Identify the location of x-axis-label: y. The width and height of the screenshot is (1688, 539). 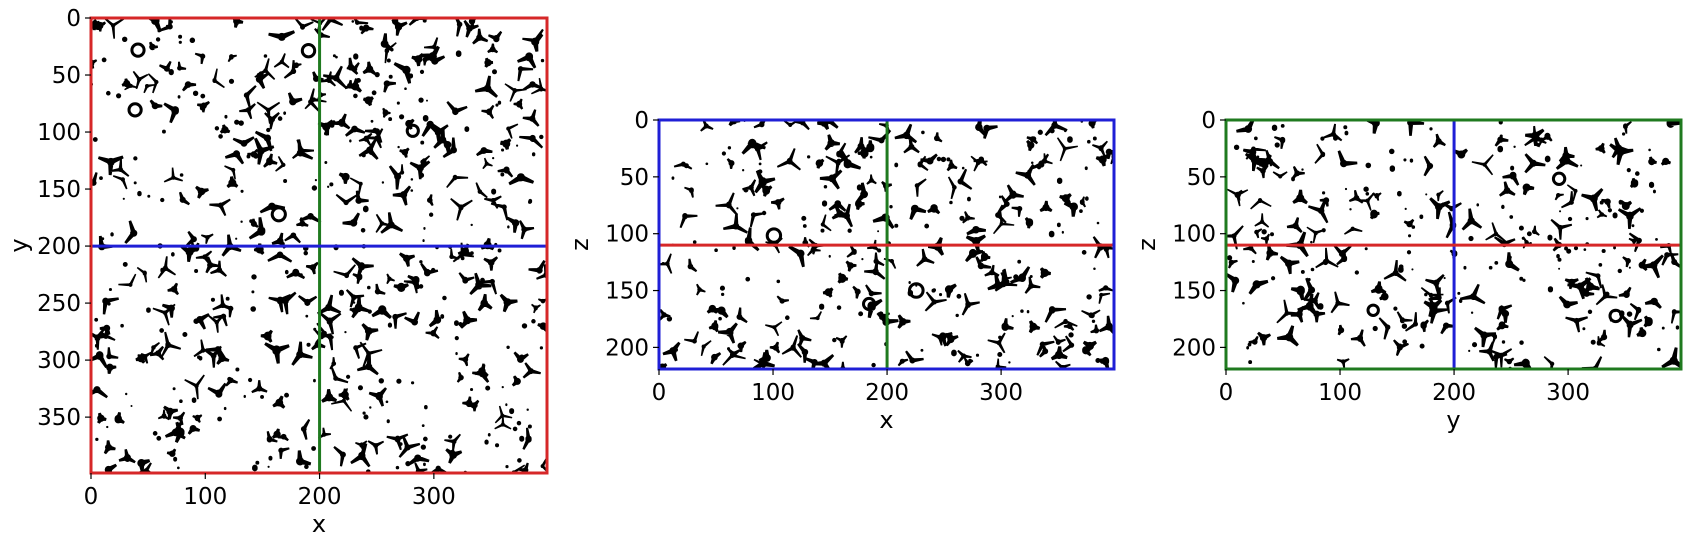
(1453, 420).